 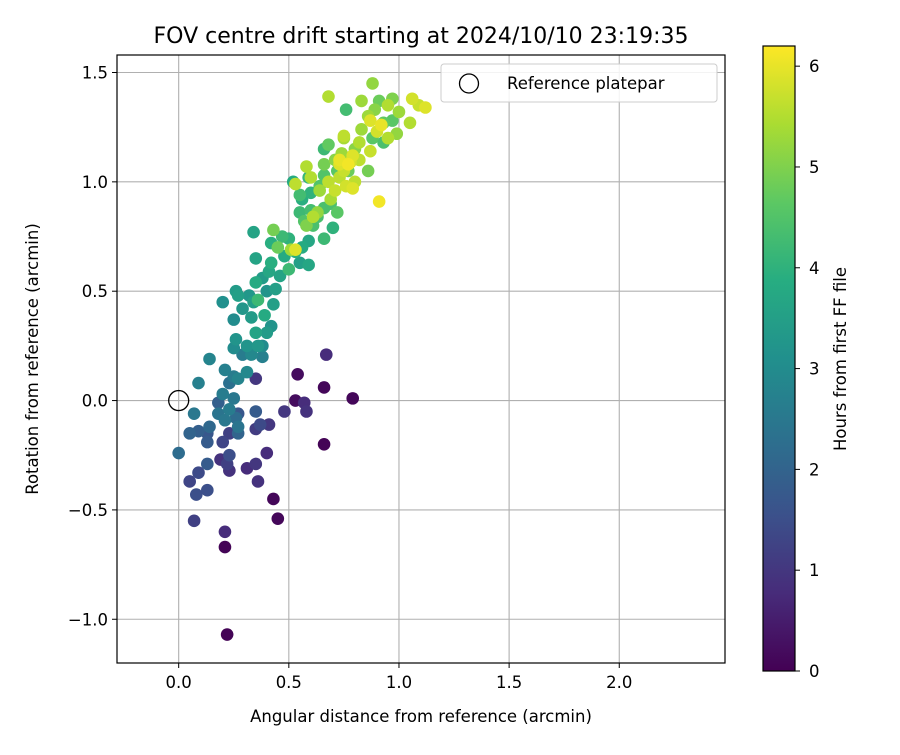 I want to click on colorbar-tick-label: 6, so click(x=814, y=66).